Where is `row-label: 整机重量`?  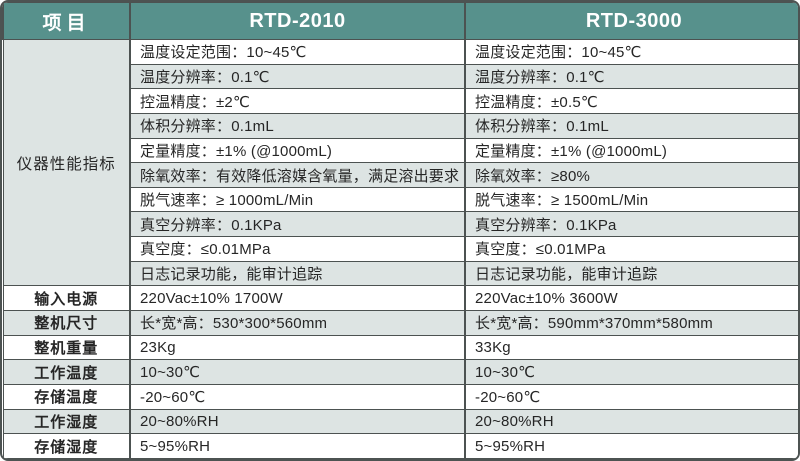
row-label: 整机重量 is located at coordinates (66, 347).